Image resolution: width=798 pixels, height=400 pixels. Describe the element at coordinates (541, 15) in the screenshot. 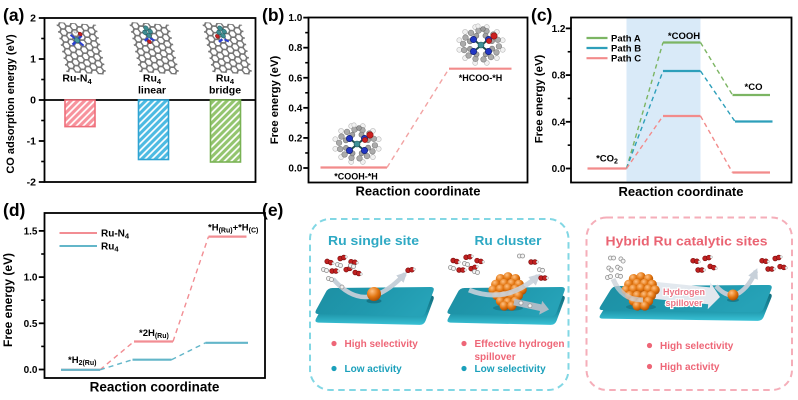

I see `svg-text: (c)` at that location.